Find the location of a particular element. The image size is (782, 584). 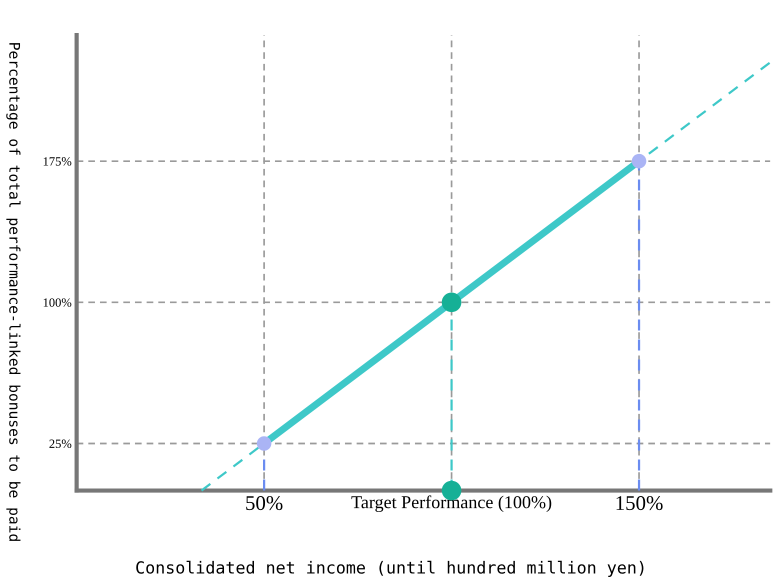

x-tick-label: 50% is located at coordinates (264, 503).